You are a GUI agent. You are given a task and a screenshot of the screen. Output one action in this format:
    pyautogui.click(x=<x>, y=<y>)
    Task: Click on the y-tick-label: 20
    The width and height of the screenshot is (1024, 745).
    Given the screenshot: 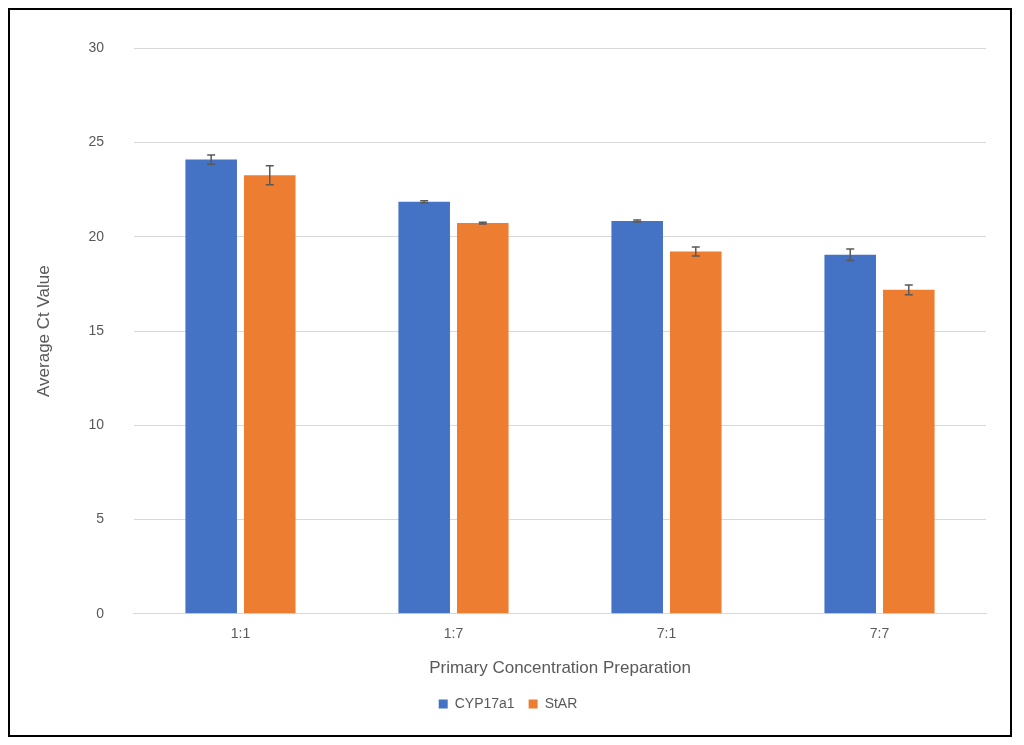 What is the action you would take?
    pyautogui.click(x=96, y=235)
    